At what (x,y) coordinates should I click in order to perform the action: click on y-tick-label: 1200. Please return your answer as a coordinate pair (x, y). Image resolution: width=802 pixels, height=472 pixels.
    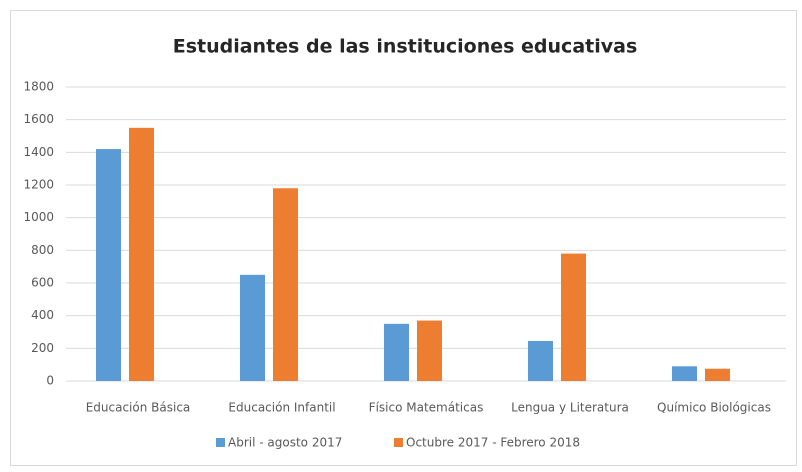
    Looking at the image, I should click on (38, 185).